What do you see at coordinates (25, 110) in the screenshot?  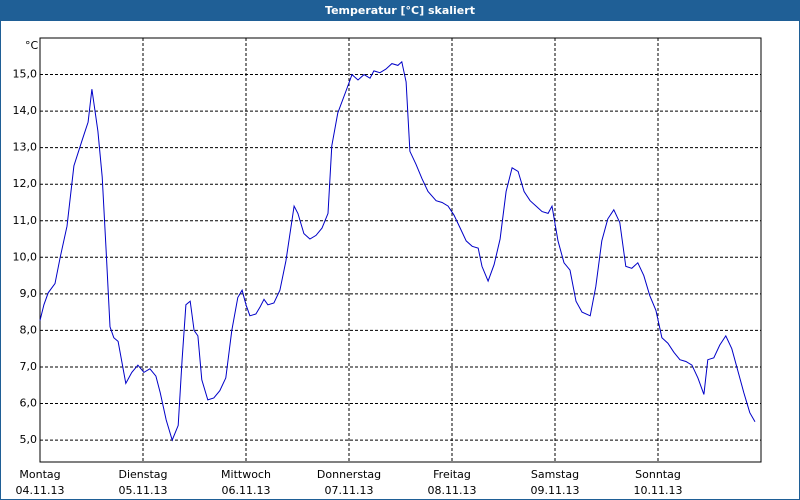 I see `y-tick-label: 14,0` at bounding box center [25, 110].